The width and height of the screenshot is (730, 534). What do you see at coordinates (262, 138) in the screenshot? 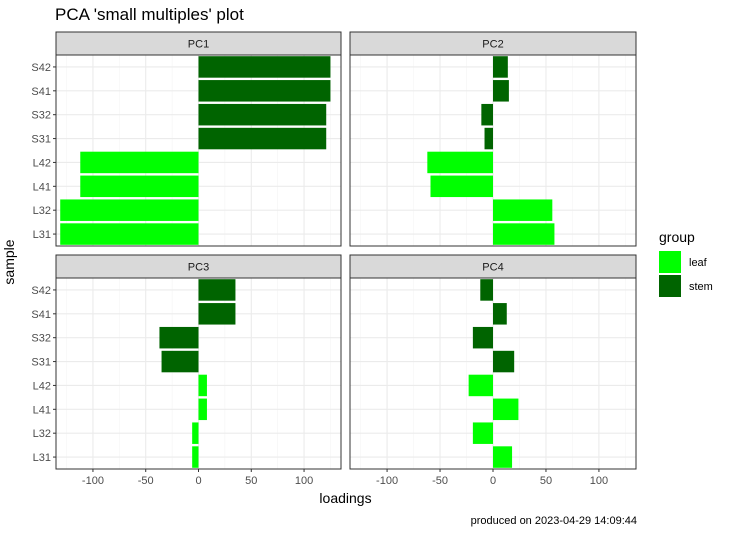
I see `bar-pc1-s31` at bounding box center [262, 138].